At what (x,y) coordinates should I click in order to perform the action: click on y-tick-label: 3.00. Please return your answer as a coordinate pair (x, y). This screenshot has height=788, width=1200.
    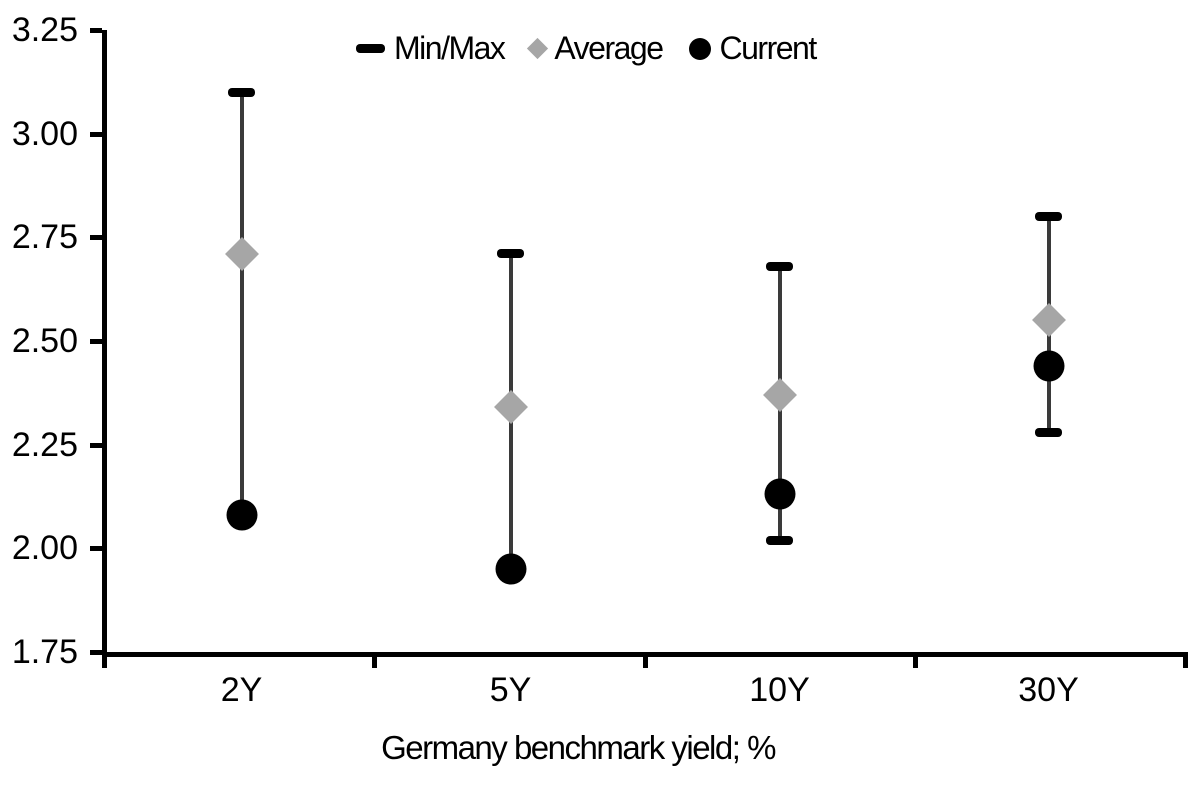
    Looking at the image, I should click on (44, 133).